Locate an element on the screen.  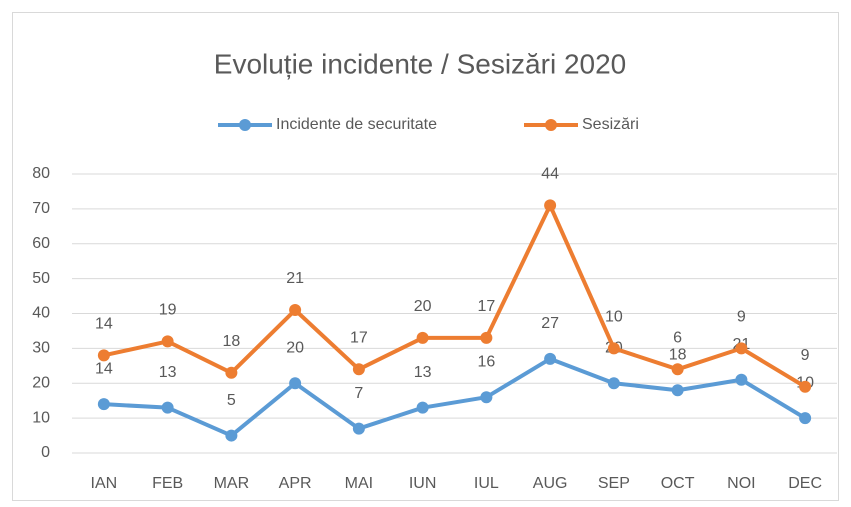
y-tick-label: 80 is located at coordinates (41, 173).